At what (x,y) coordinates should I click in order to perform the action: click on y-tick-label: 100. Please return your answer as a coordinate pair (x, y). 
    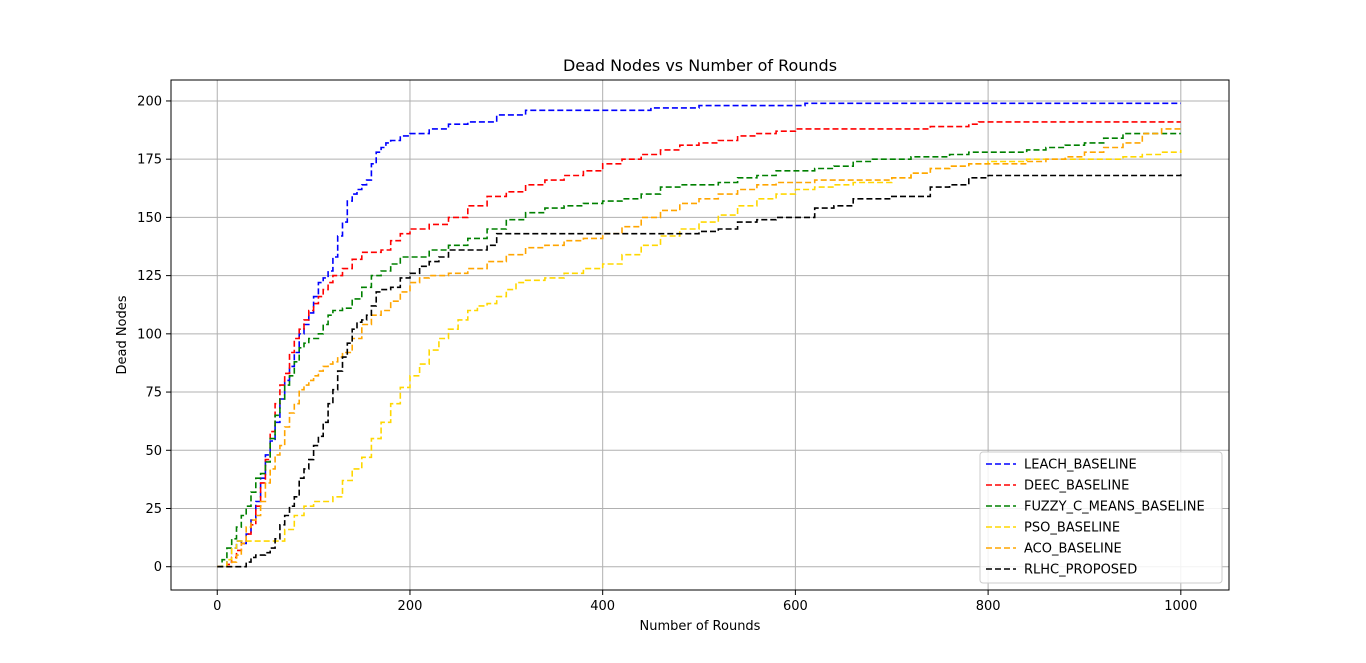
    Looking at the image, I should click on (149, 334).